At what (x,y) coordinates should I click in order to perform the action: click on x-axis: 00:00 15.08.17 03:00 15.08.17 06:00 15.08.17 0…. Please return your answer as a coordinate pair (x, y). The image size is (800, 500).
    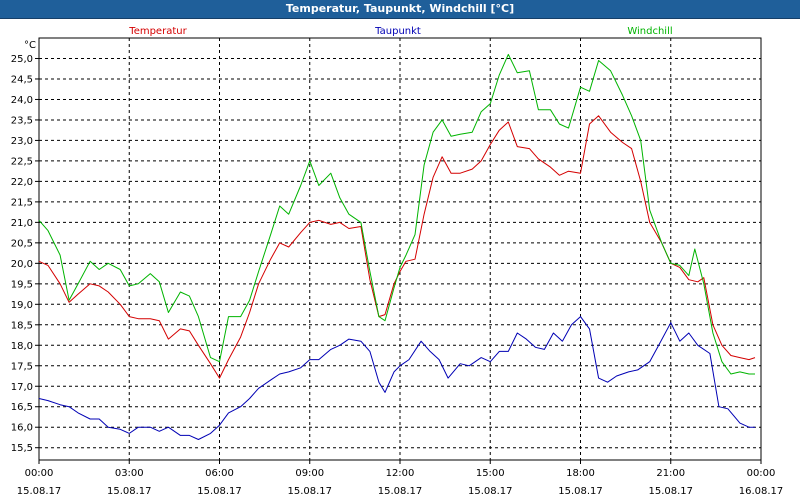
    Looking at the image, I should click on (400, 478).